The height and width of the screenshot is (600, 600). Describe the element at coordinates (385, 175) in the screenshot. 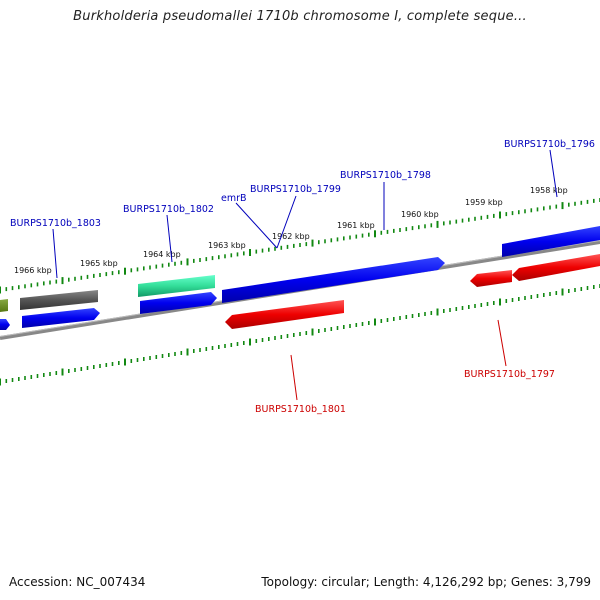

I see `gene-label-1798: BURPS1710b_1798` at that location.